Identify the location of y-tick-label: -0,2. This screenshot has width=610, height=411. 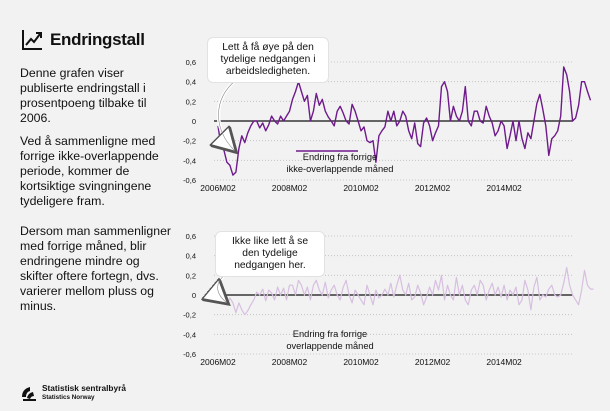
(189, 315).